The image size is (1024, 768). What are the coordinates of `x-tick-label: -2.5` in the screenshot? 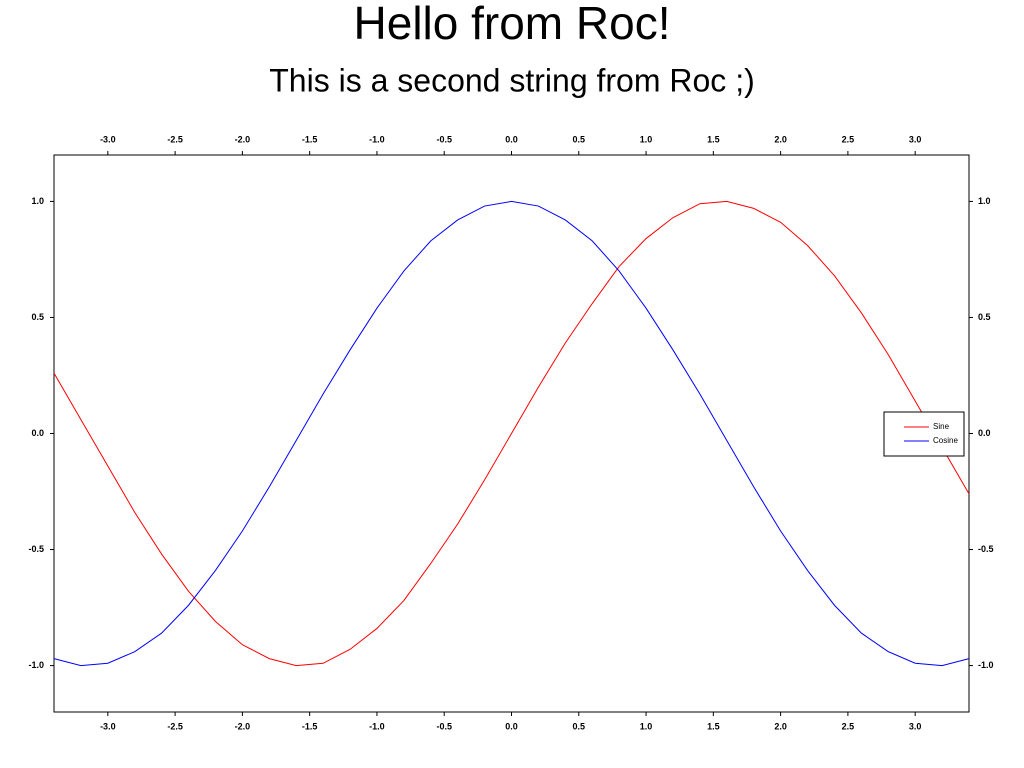 It's located at (175, 726).